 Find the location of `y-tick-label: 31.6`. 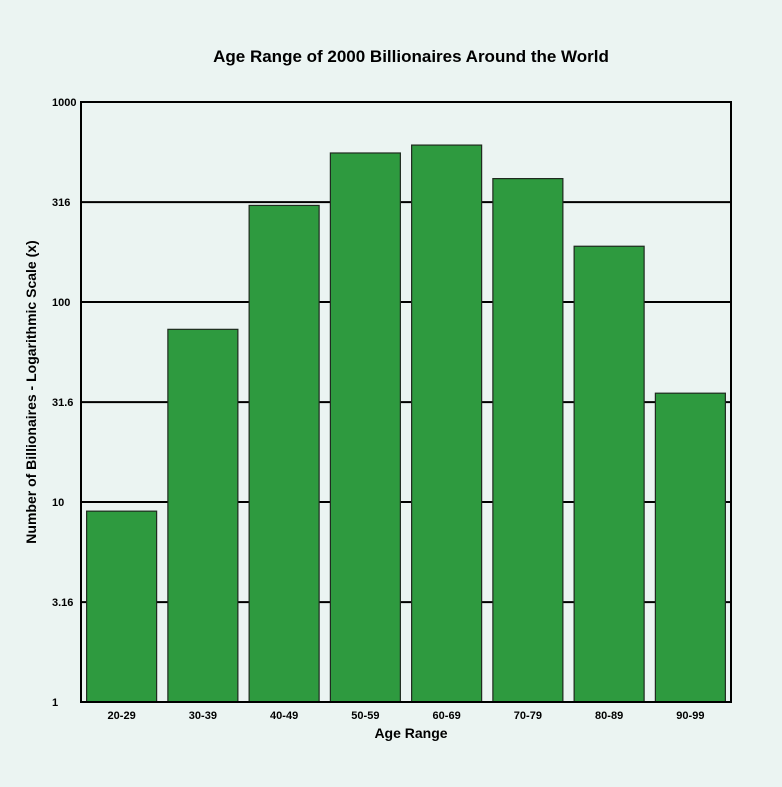

y-tick-label: 31.6 is located at coordinates (62, 403).